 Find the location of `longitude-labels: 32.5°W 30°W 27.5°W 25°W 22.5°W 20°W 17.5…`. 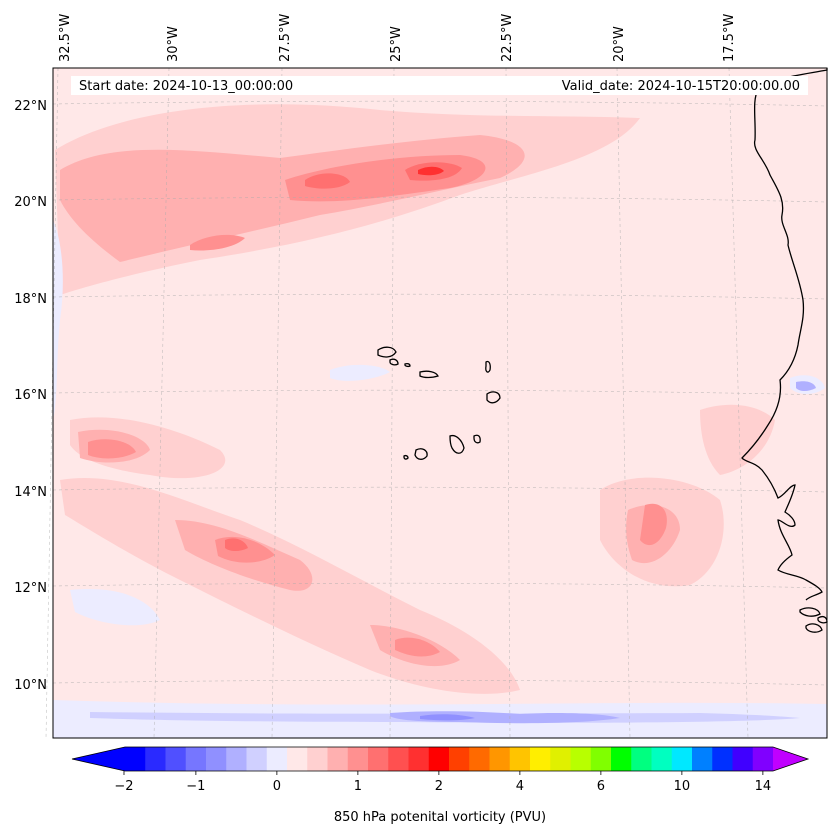

longitude-labels: 32.5°W 30°W 27.5°W 25°W 22.5°W 20°W 17.5… is located at coordinates (397, 38).